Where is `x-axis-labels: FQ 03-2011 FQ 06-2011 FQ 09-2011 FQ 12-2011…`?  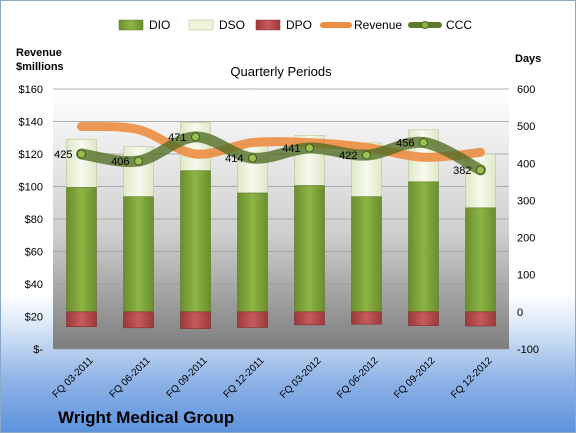 x-axis-labels: FQ 03-2011 FQ 06-2011 FQ 09-2011 FQ 12-2011… is located at coordinates (273, 378).